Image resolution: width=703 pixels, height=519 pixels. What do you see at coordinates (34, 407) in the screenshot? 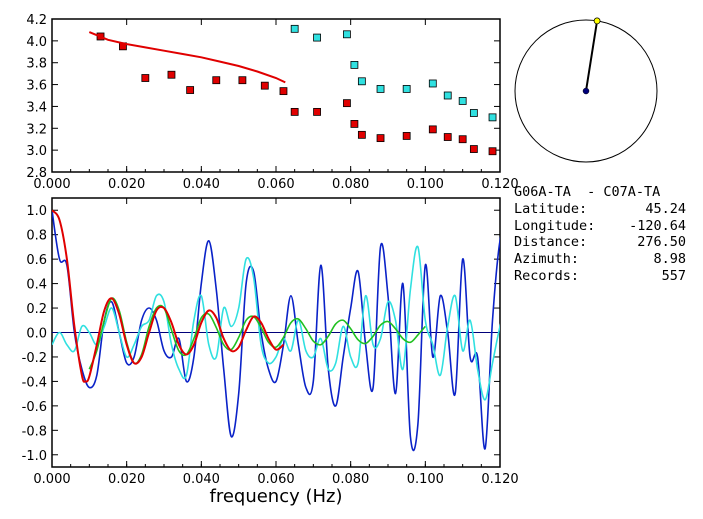
I see `bottom-y-tick-label: -0.6` at bounding box center [34, 407].